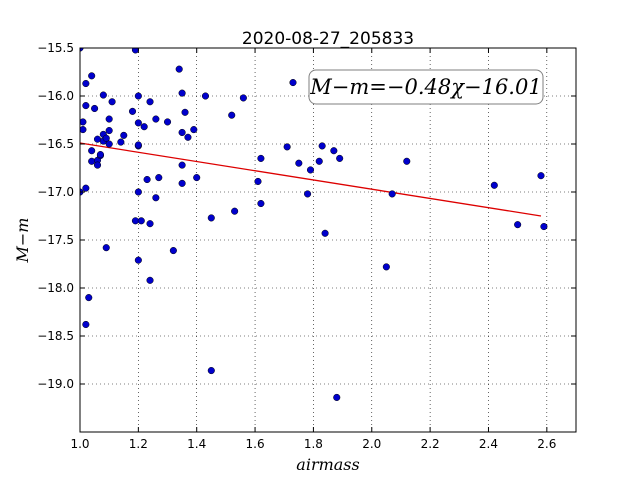 This screenshot has height=480, width=640. Describe the element at coordinates (55, 384) in the screenshot. I see `y-tick-label: −19.0` at that location.